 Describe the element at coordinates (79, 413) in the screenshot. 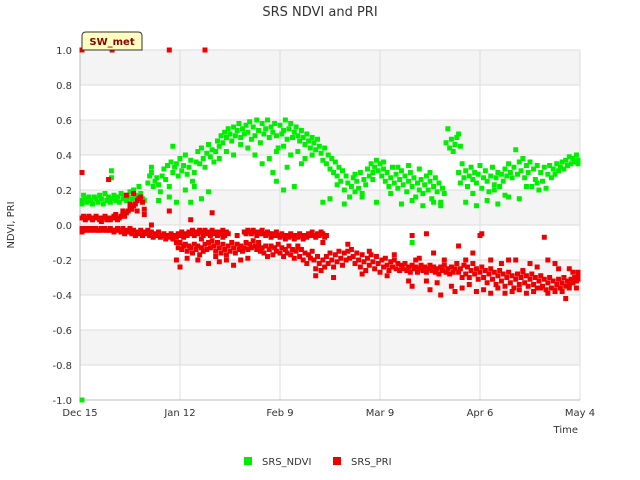

I see `x-tick-label: Dec 15` at that location.